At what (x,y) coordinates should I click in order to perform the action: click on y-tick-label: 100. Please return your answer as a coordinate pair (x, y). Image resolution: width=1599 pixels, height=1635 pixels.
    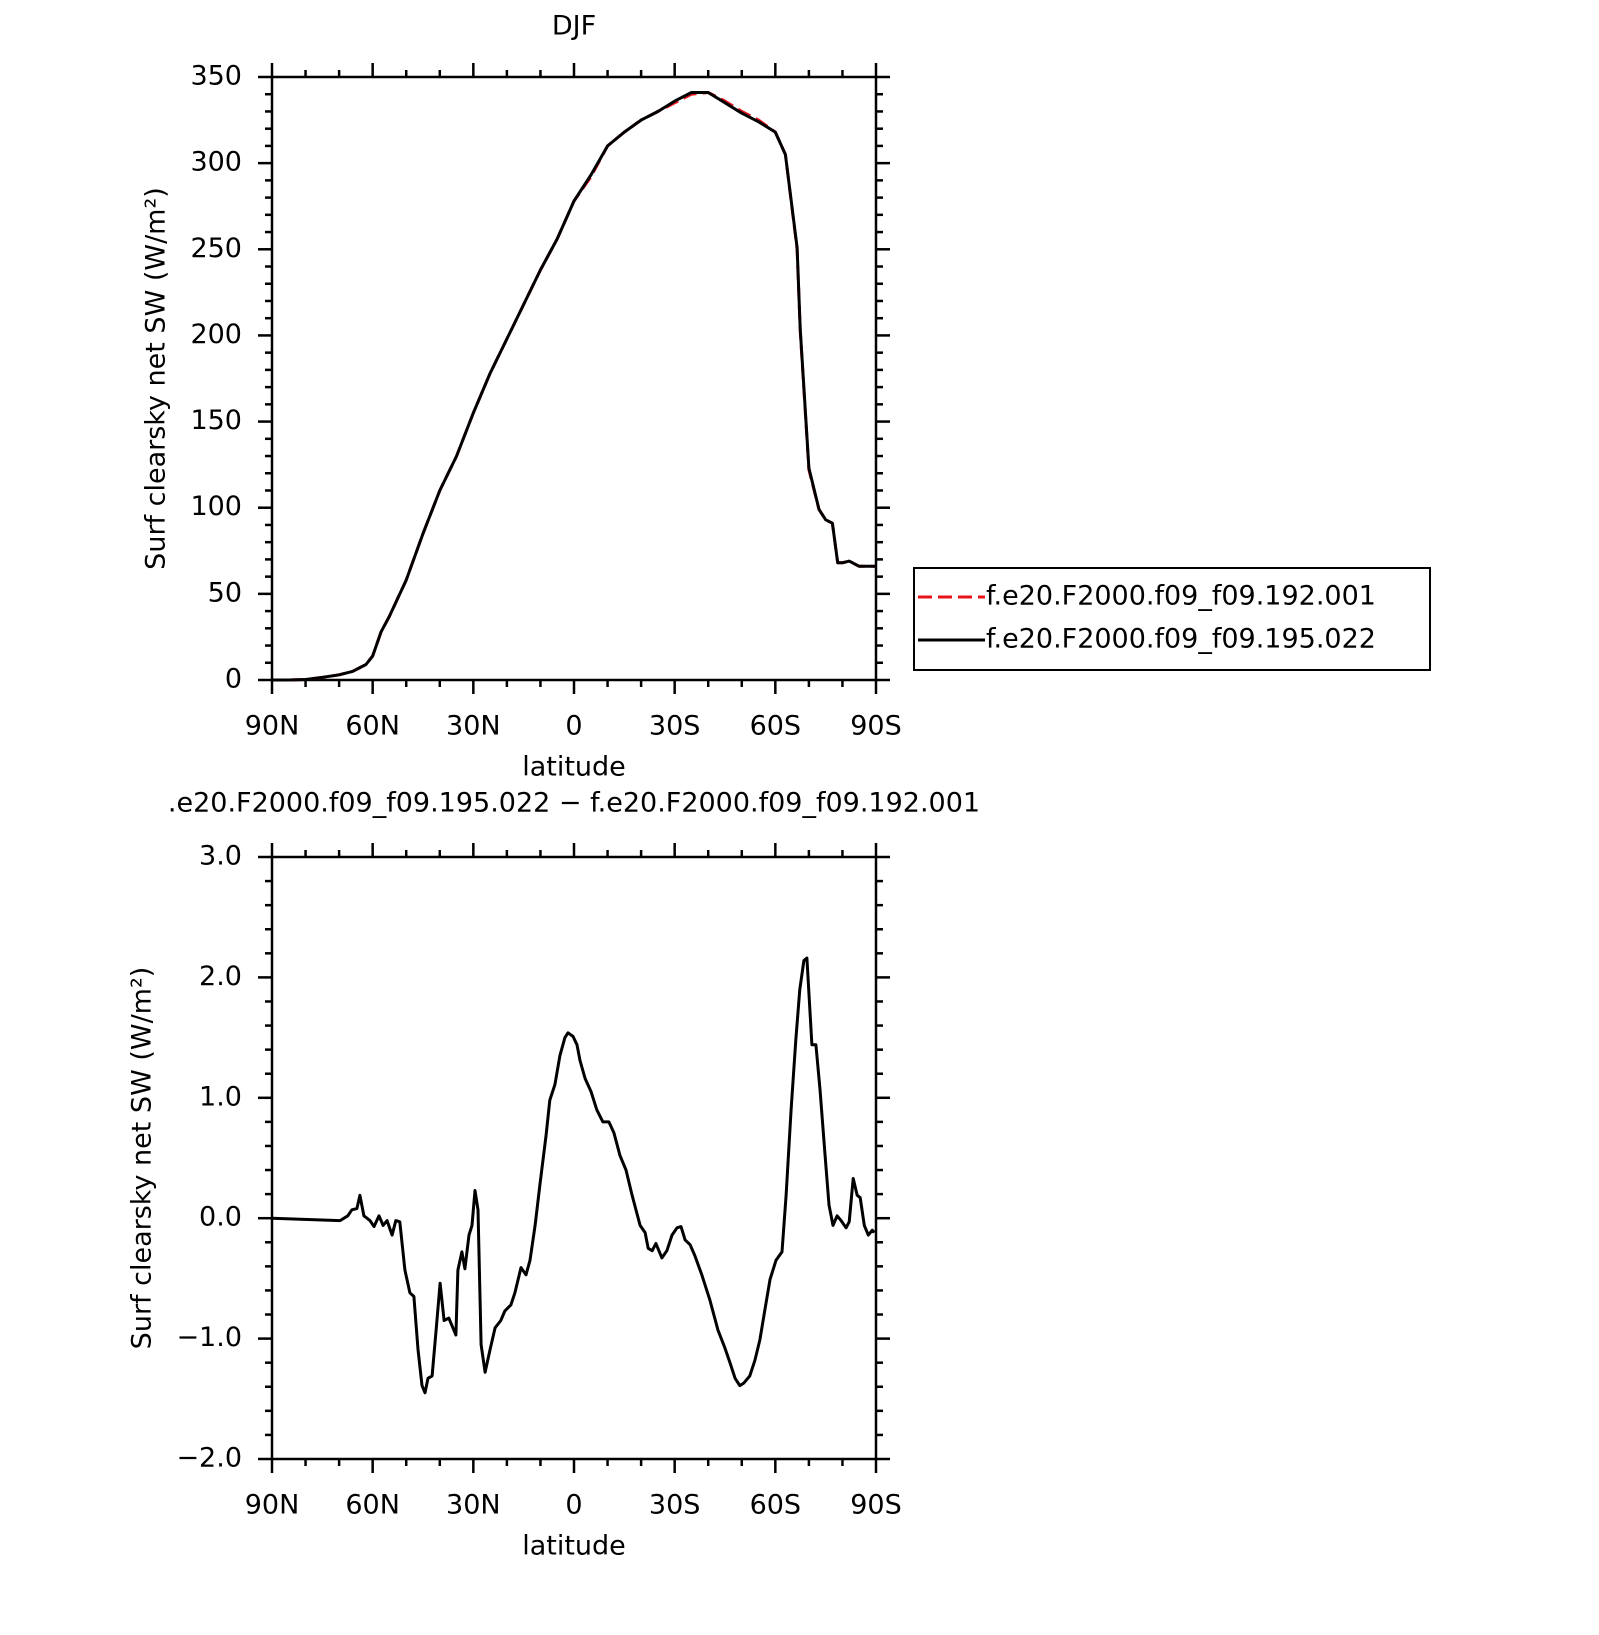
    Looking at the image, I should click on (216, 506).